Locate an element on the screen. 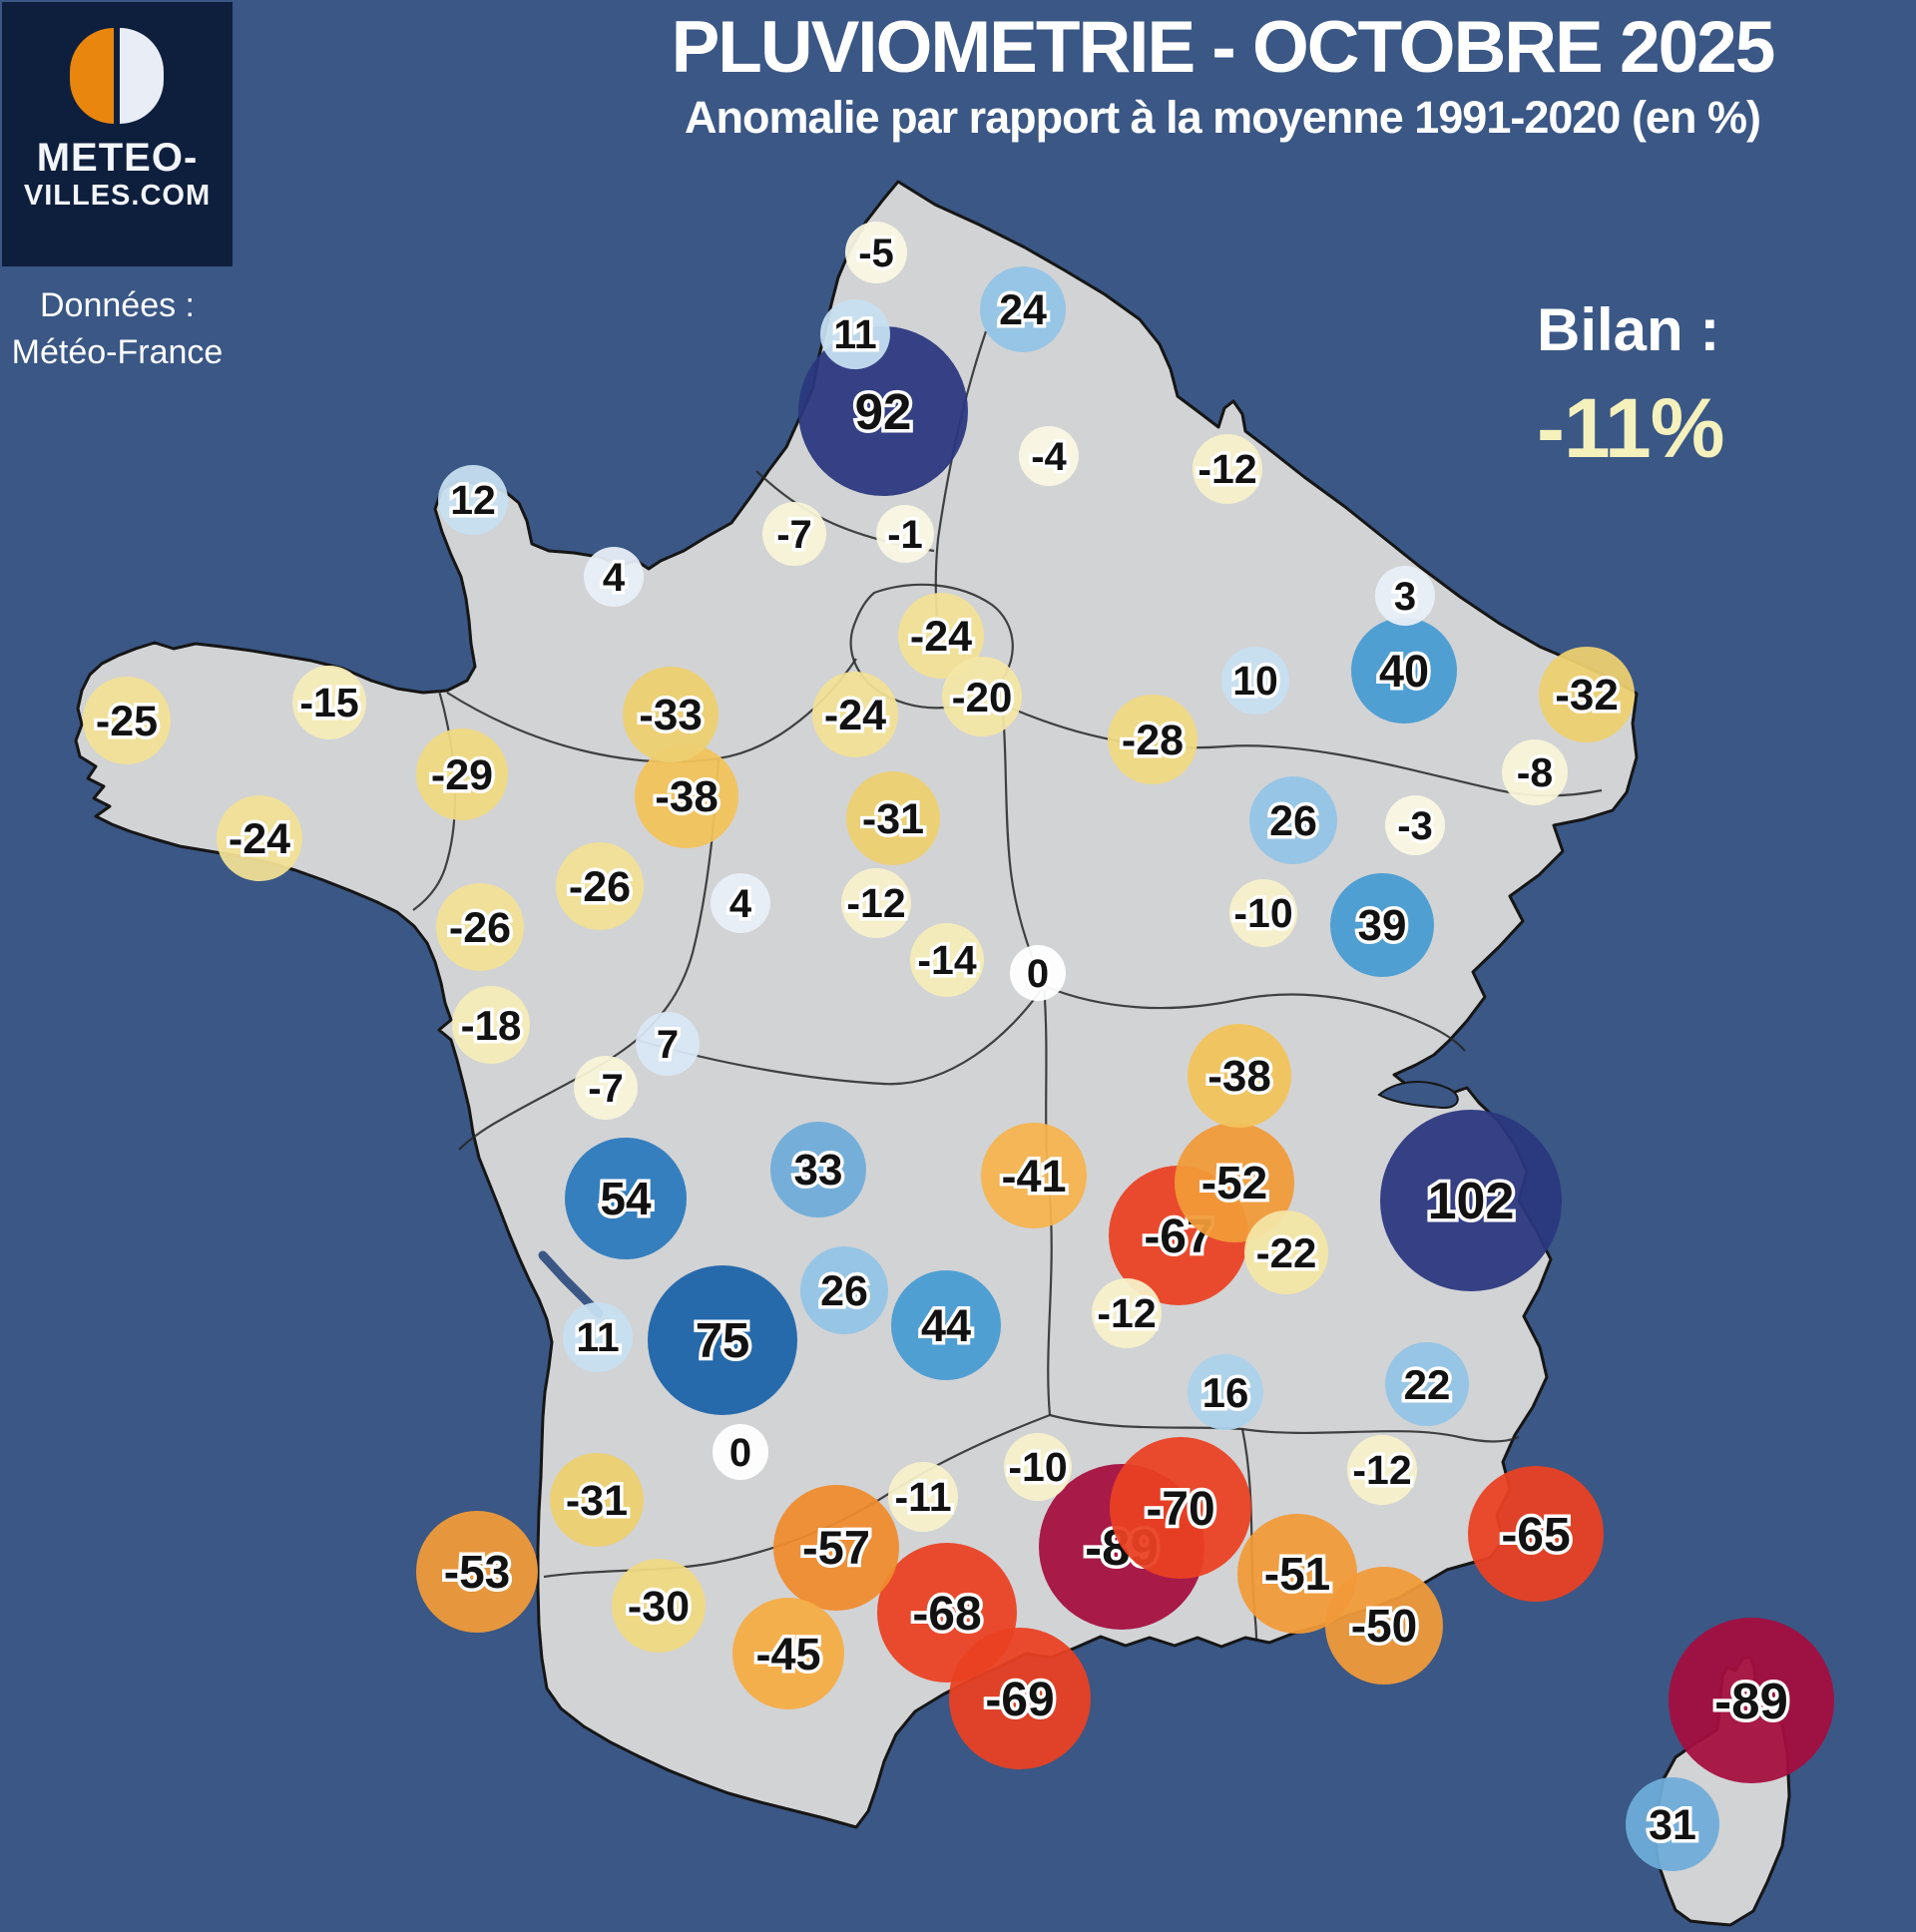 The image size is (1916, 1932). anomaly-bubble: 3 is located at coordinates (1405, 596).